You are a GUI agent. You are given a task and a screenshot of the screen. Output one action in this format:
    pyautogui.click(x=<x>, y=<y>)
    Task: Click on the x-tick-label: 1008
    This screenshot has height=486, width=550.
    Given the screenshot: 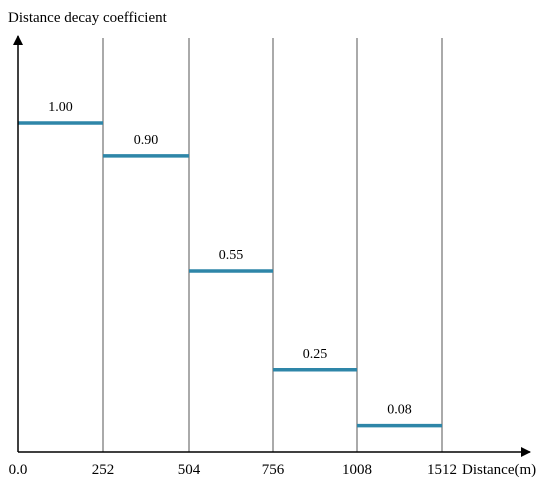 What is the action you would take?
    pyautogui.click(x=357, y=470)
    